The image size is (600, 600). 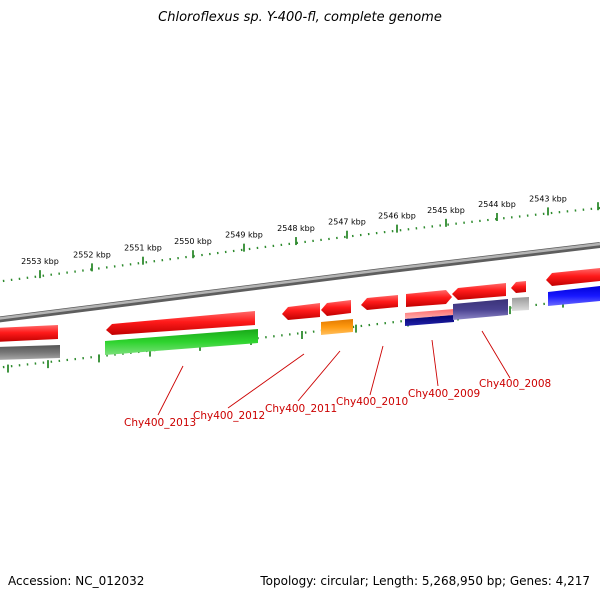 I want to click on gene-label: Chy400_2008, so click(x=515, y=384).